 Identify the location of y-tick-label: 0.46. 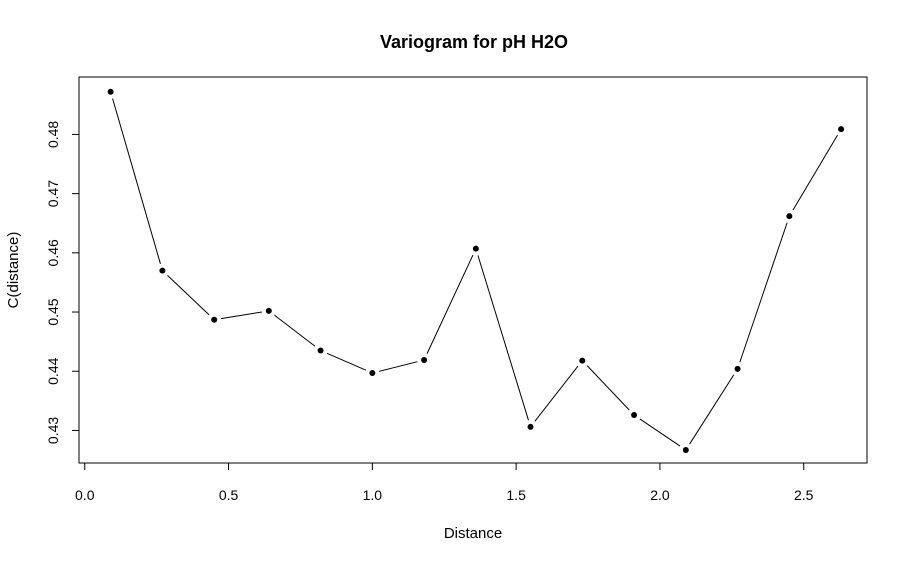
(53, 252).